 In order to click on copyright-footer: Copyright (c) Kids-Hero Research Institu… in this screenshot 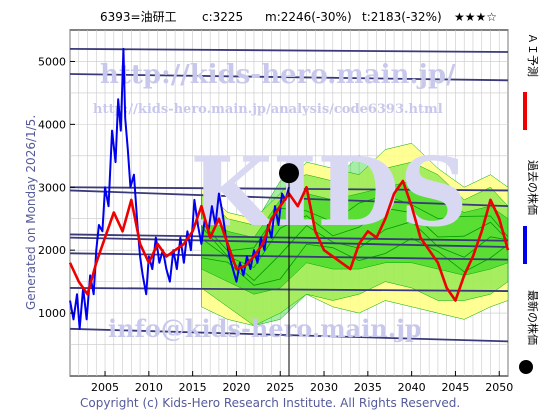, I will do `click(270, 403)`.